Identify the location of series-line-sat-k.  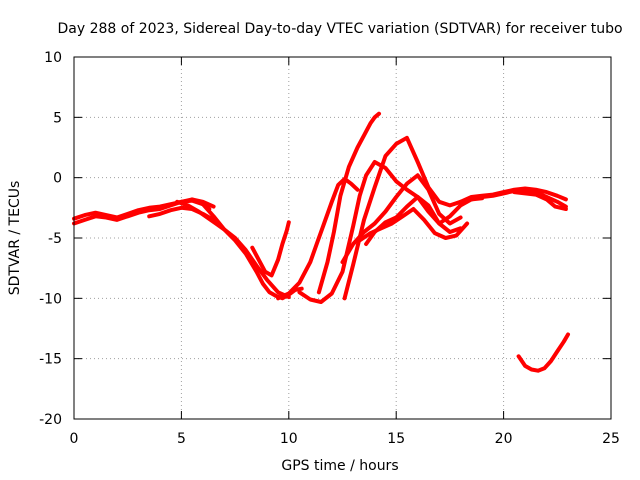
(401, 219).